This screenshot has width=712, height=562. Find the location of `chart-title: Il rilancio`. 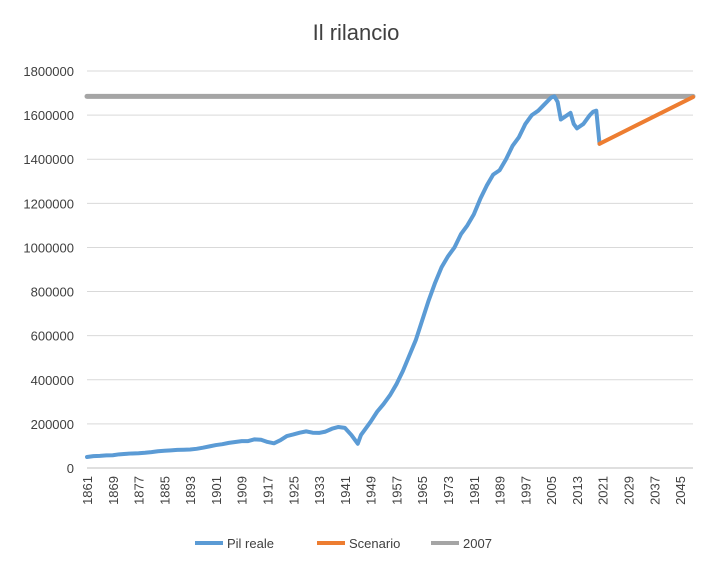

chart-title: Il rilancio is located at coordinates (356, 32).